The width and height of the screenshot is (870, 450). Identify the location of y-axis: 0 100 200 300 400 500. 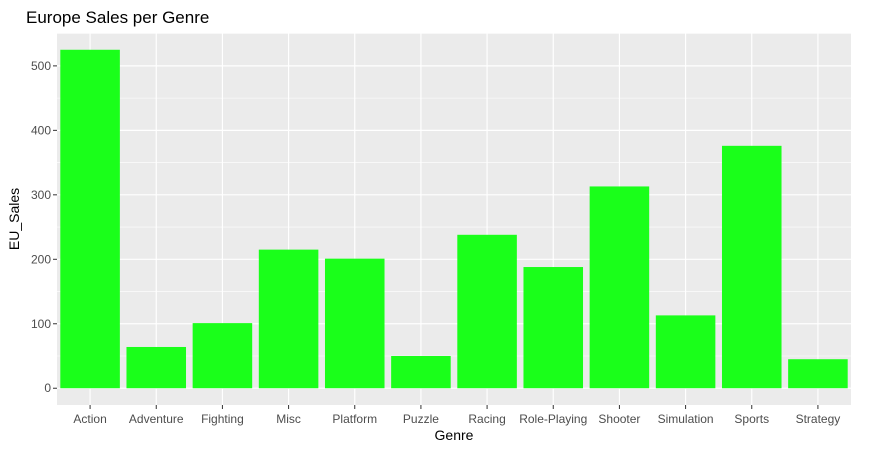
(44, 227).